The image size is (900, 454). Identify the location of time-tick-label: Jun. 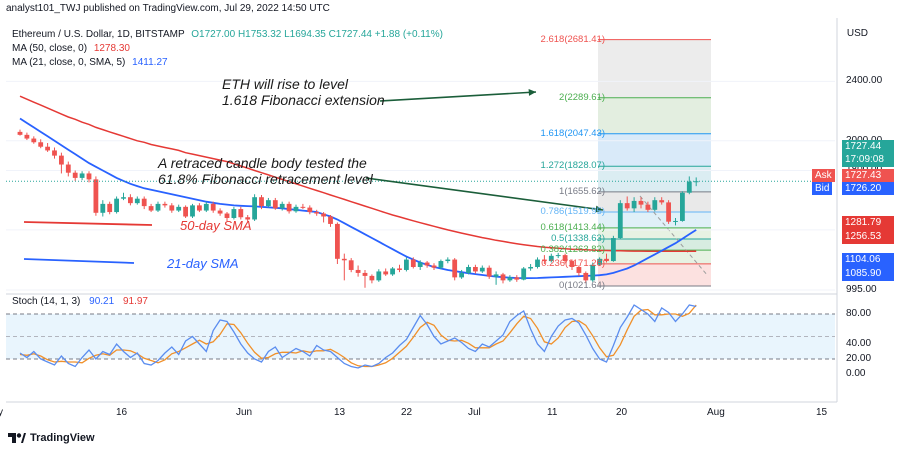
(244, 412).